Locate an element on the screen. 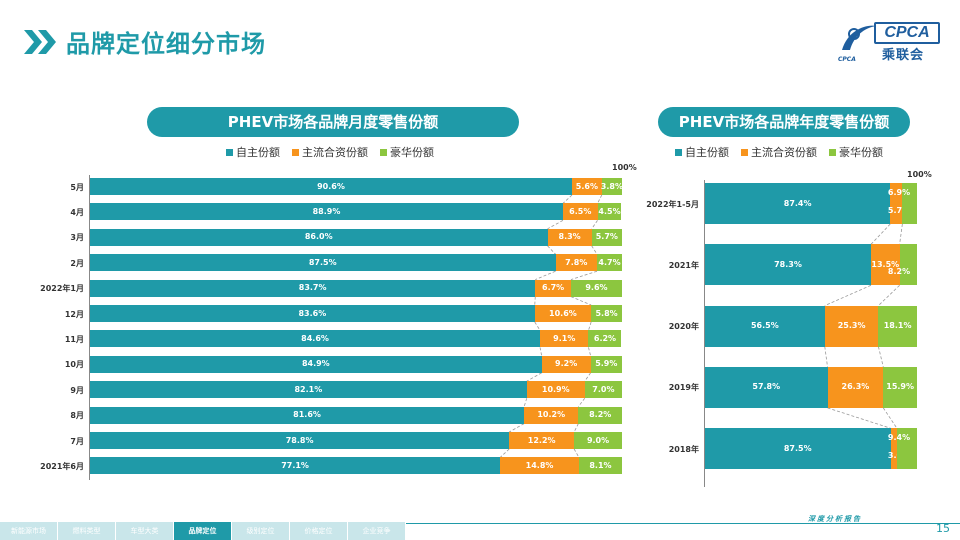  data-label: 26.3% is located at coordinates (855, 387).